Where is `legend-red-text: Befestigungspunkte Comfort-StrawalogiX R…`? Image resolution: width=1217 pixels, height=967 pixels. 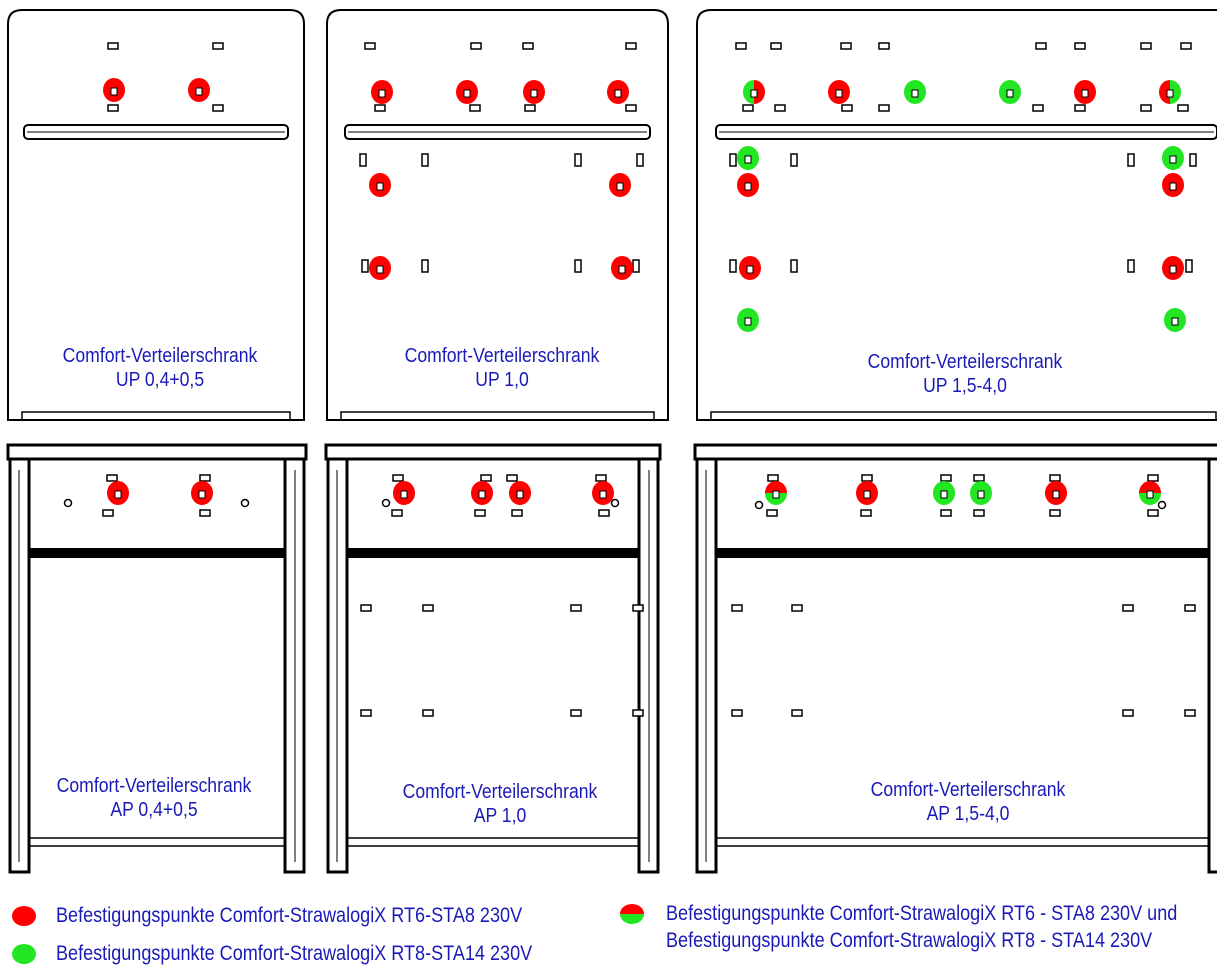 legend-red-text: Befestigungspunkte Comfort-StrawalogiX R… is located at coordinates (289, 915).